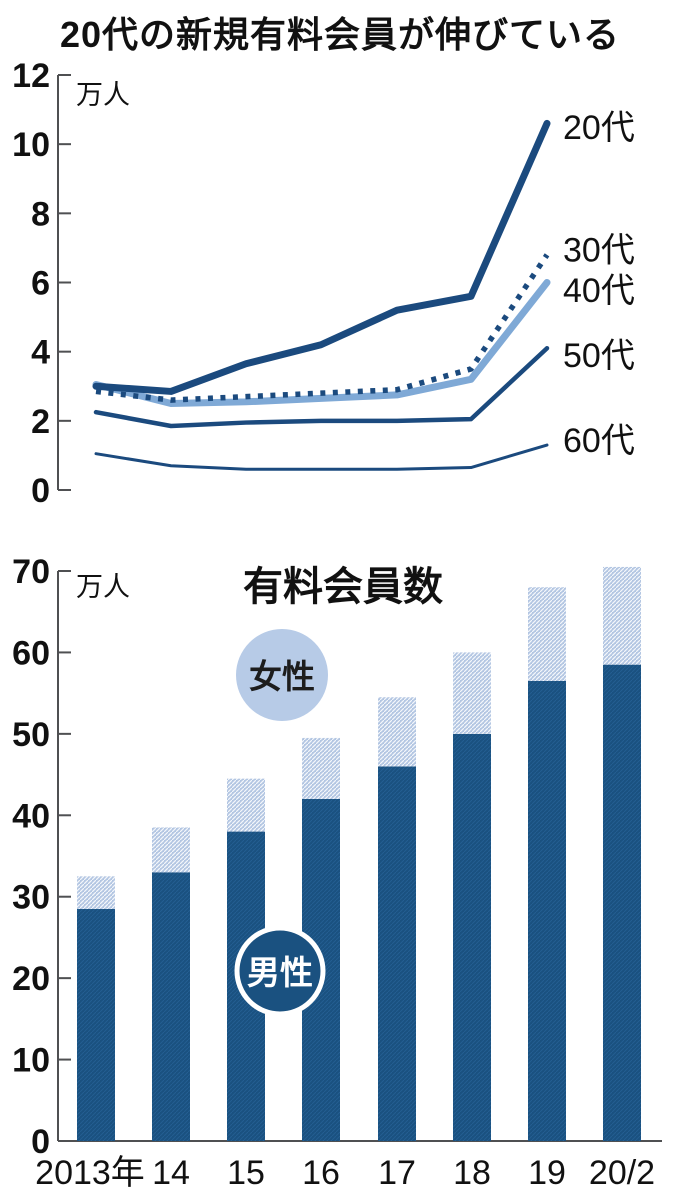 The width and height of the screenshot is (680, 1196). I want to click on female-legend-badge: 女性, so click(282, 675).